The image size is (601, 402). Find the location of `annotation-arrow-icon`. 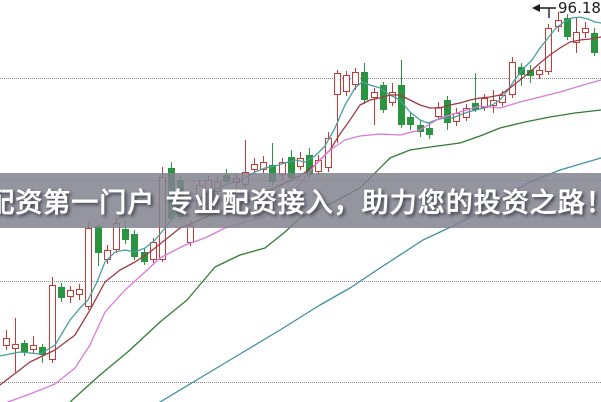

annotation-arrow-icon is located at coordinates (544, 11).